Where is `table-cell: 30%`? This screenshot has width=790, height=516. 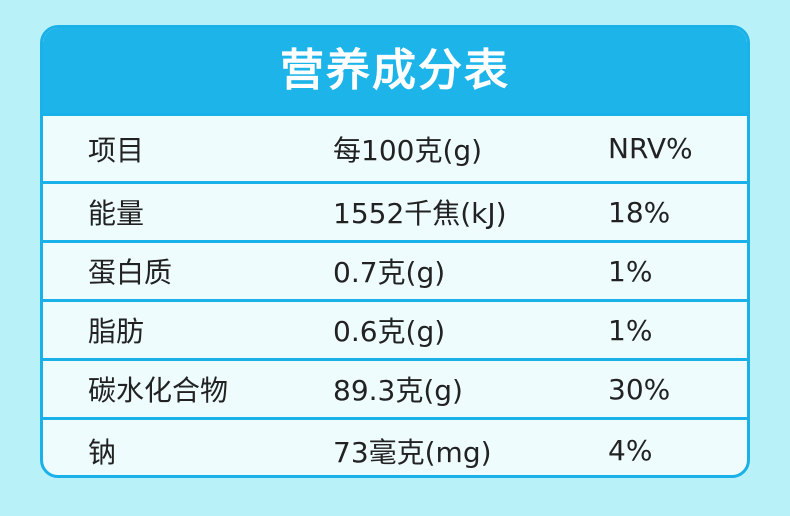 table-cell: 30% is located at coordinates (639, 389).